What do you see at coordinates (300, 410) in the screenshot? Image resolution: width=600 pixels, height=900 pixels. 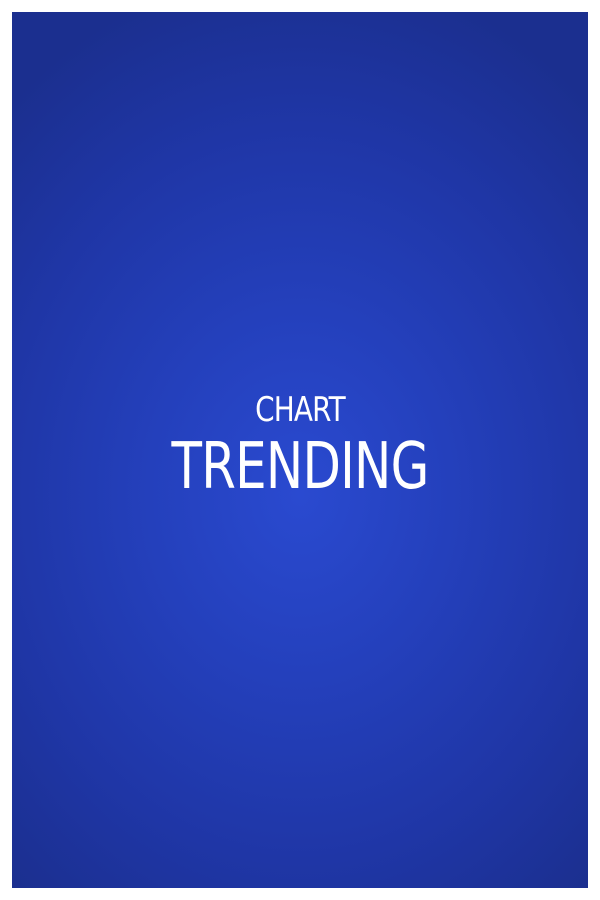 I see `cover-subtitle: CHART` at bounding box center [300, 410].